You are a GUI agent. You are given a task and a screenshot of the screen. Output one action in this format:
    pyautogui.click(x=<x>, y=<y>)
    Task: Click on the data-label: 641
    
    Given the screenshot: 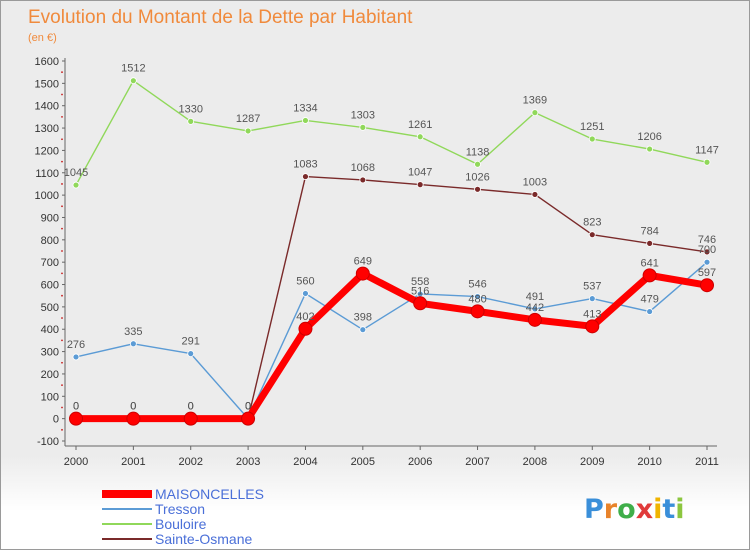 What is the action you would take?
    pyautogui.click(x=649, y=263)
    